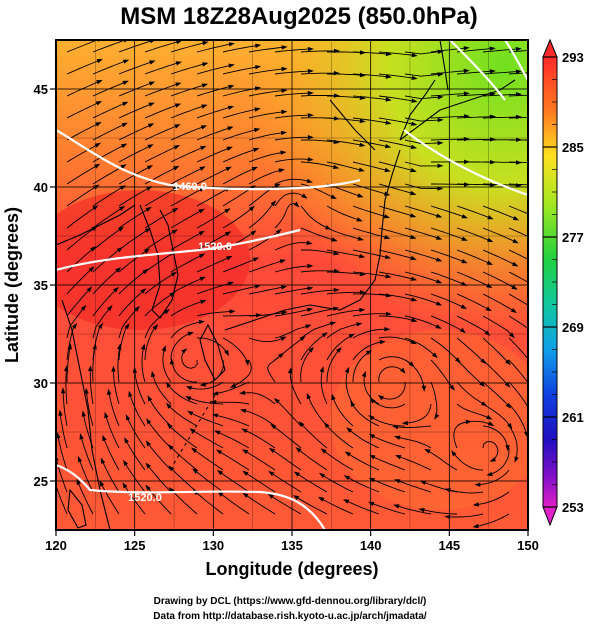 This screenshot has width=599, height=625. What do you see at coordinates (312, 240) in the screenshot?
I see `honshu-coast` at bounding box center [312, 240].